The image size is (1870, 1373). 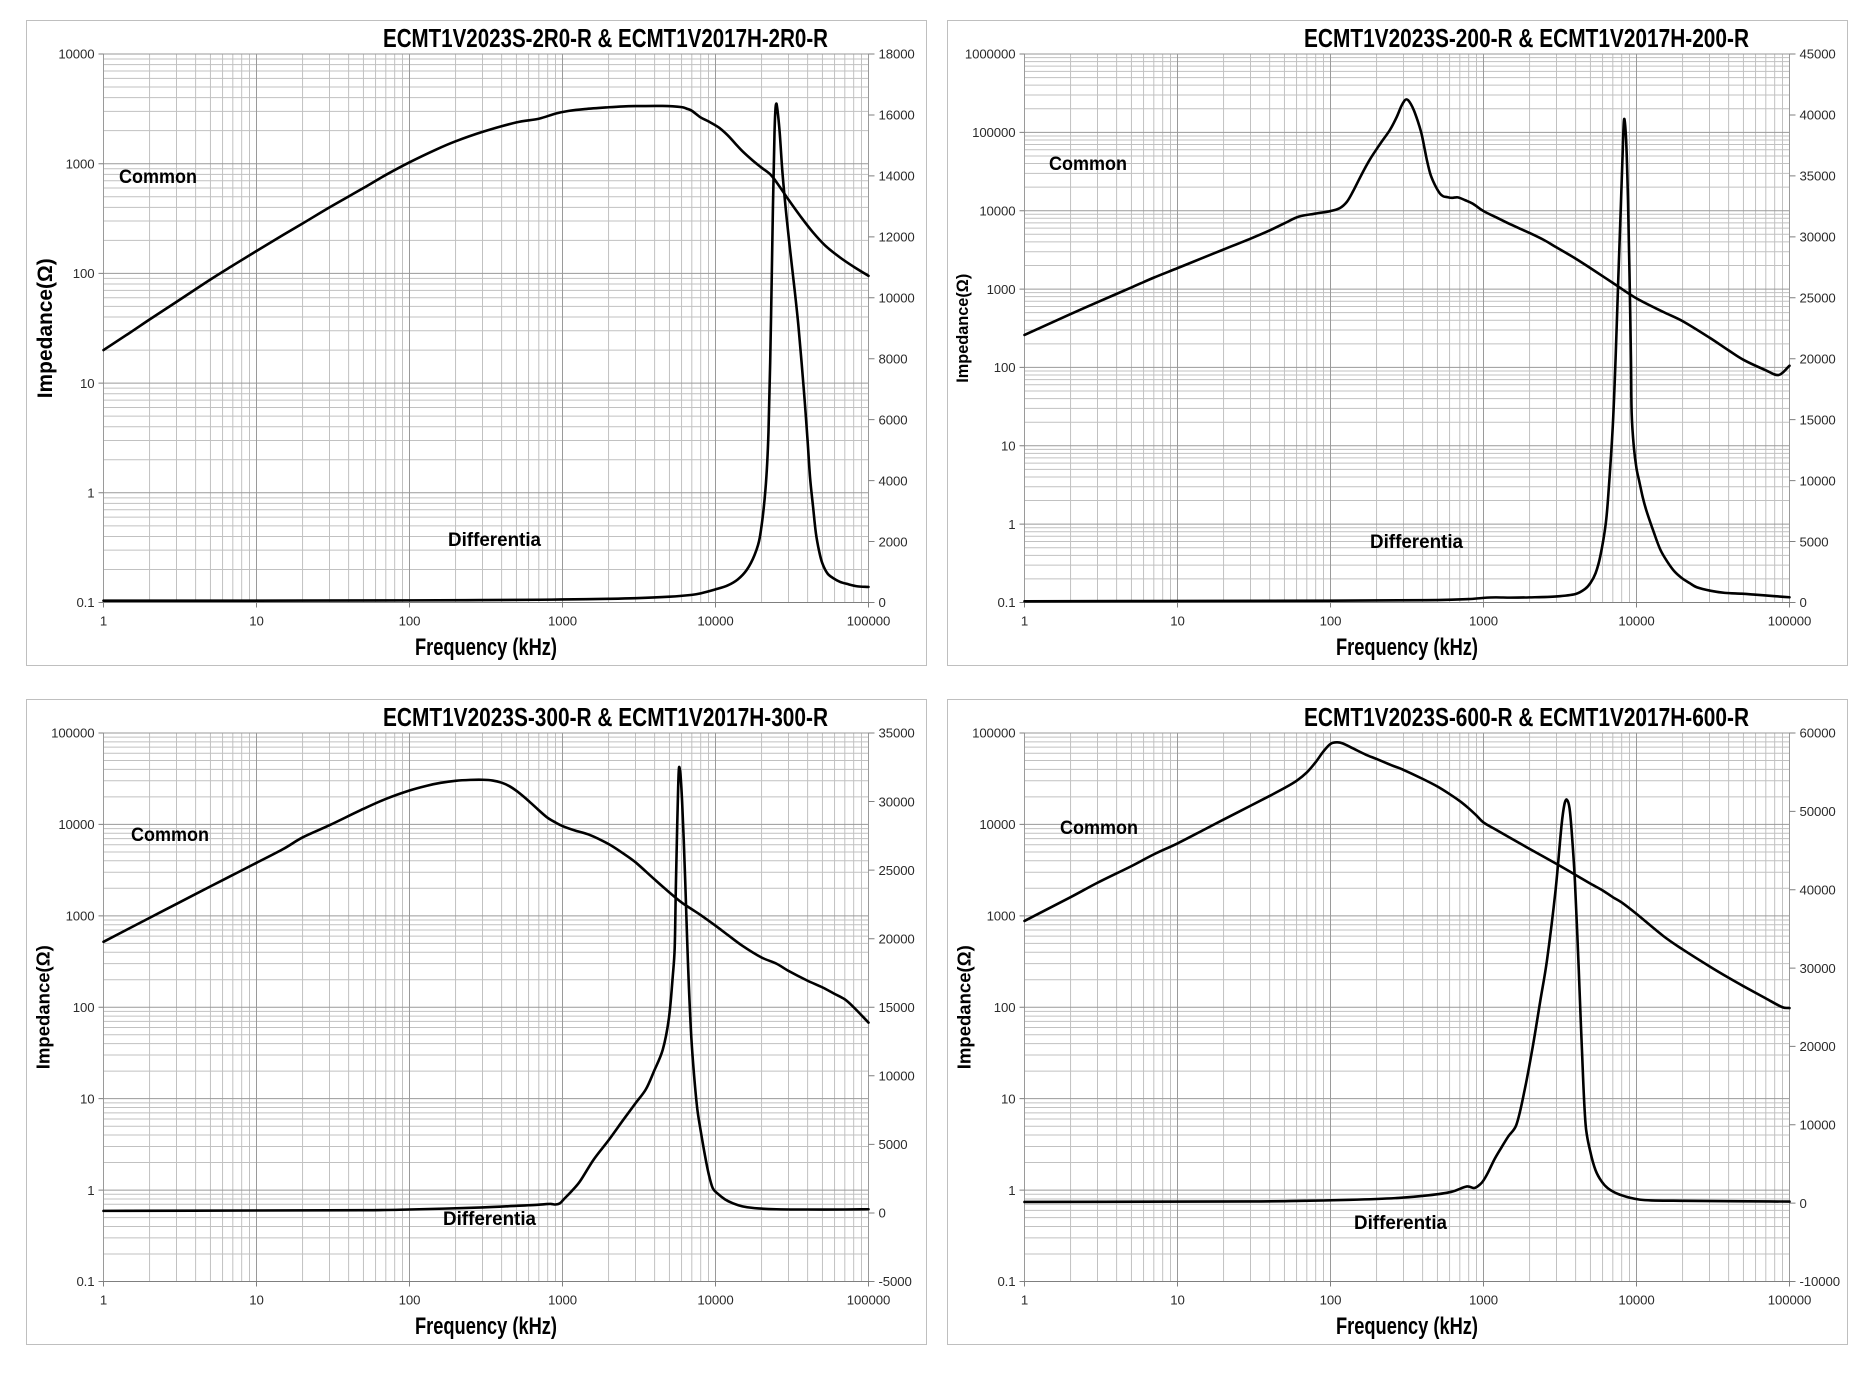 What do you see at coordinates (1818, 419) in the screenshot?
I see `svg-text: 15000` at bounding box center [1818, 419].